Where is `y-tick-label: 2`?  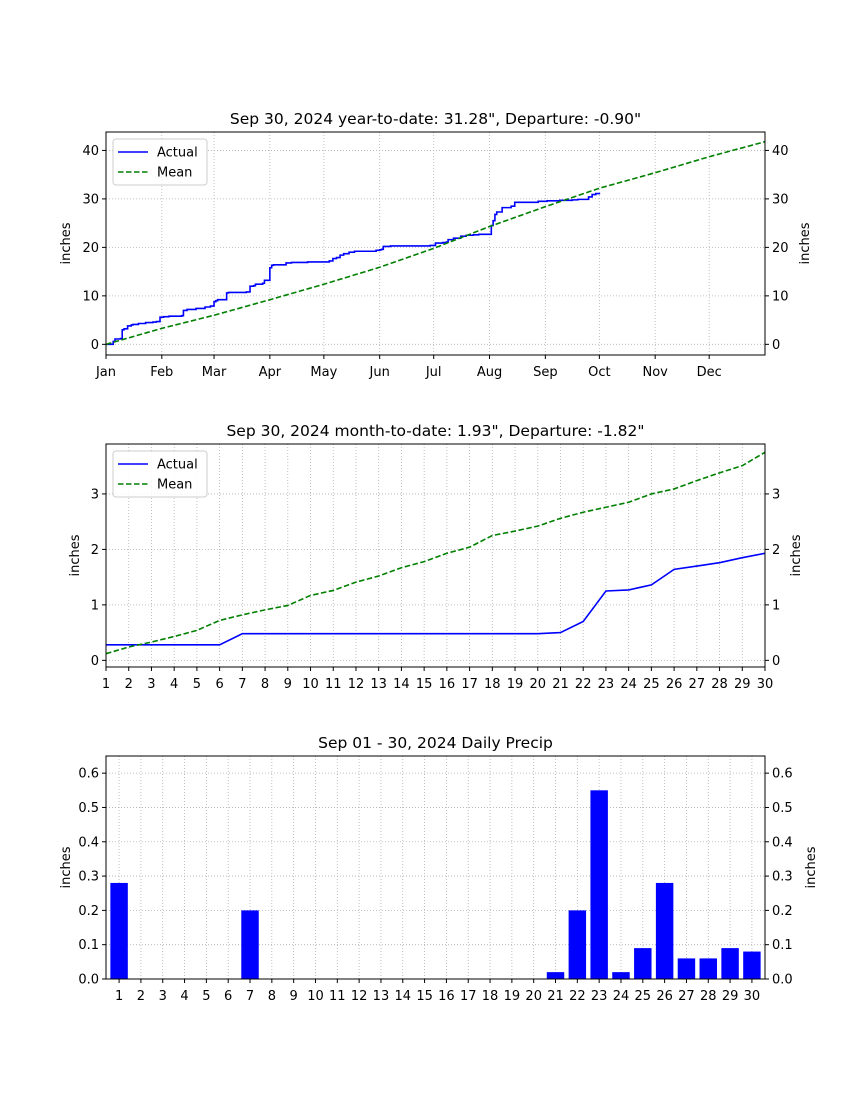 y-tick-label: 2 is located at coordinates (95, 550).